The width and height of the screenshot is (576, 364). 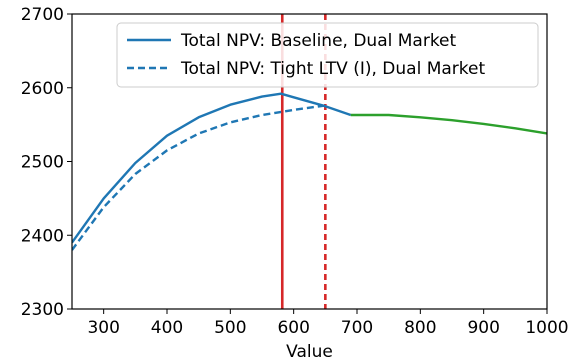 What do you see at coordinates (328, 323) in the screenshot?
I see `x-axis: 300 400 500 600 700 800 900 1000` at bounding box center [328, 323].